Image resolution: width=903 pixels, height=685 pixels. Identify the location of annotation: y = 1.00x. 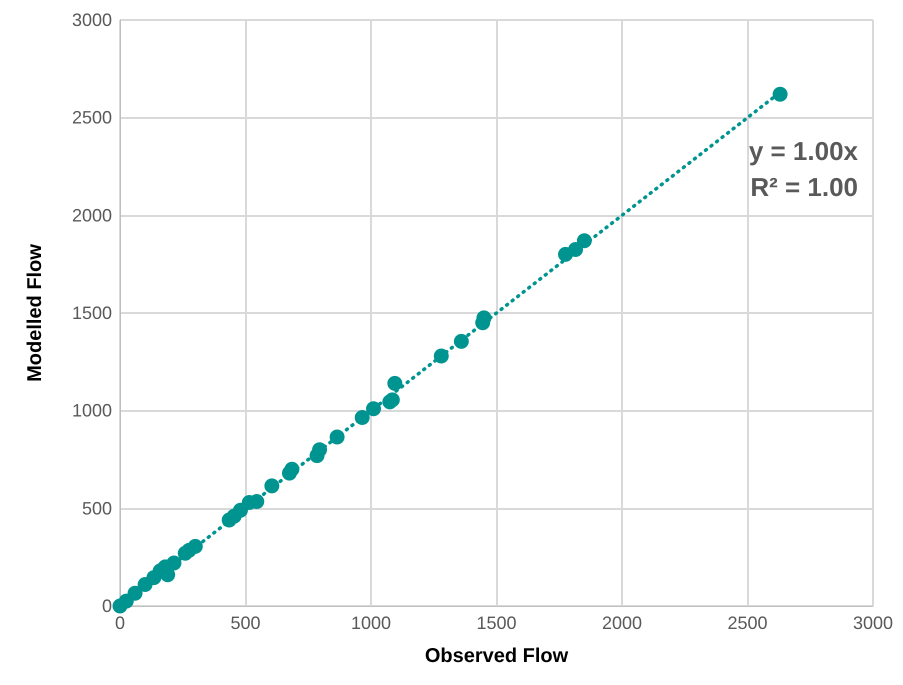
(803, 151).